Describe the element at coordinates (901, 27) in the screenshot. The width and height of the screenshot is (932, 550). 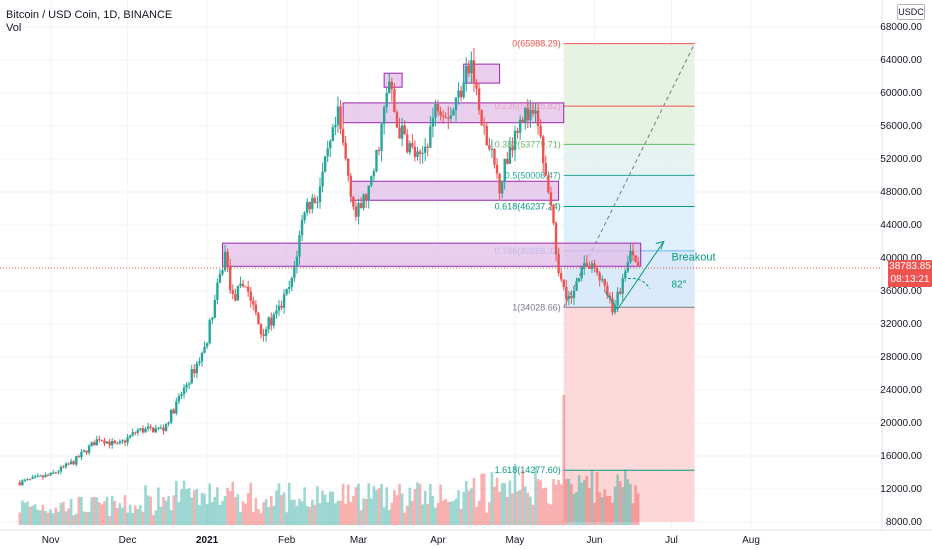
I see `price-tick-label: 68000.00` at that location.